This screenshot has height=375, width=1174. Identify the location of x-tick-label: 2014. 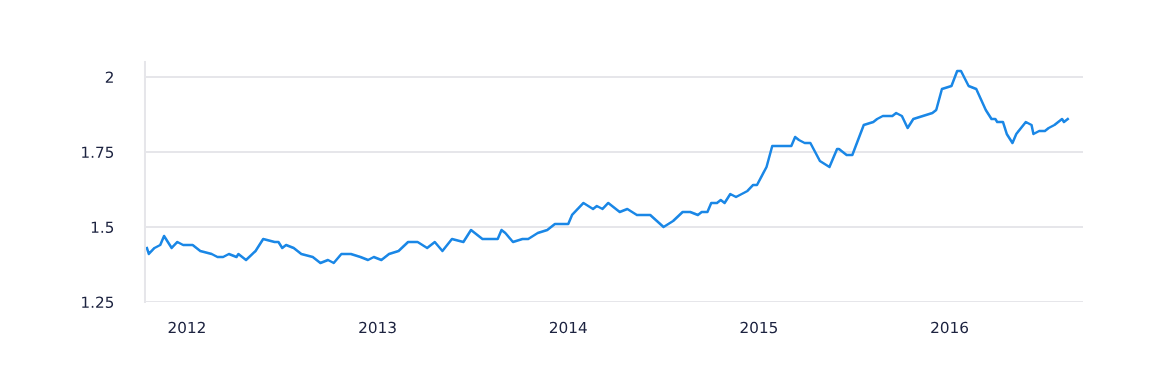
(568, 327).